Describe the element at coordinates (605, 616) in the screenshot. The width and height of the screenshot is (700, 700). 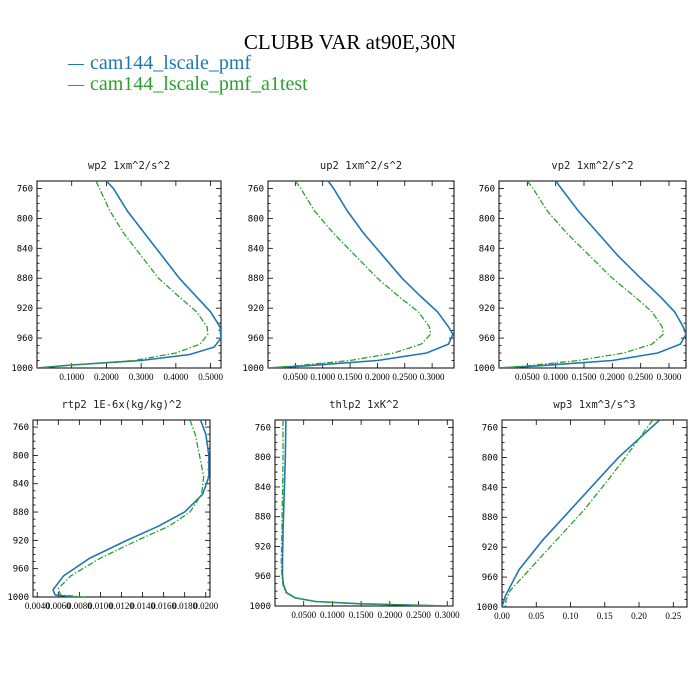
I see `x-tick-label: 0.15` at that location.